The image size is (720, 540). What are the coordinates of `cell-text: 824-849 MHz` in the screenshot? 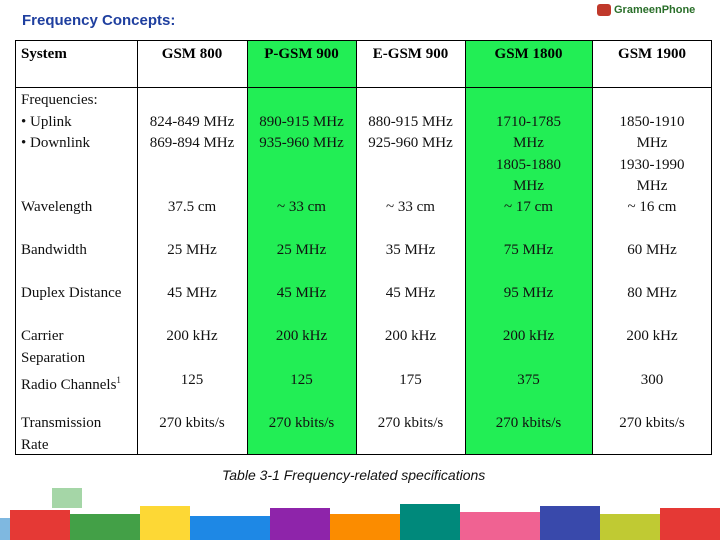 It's located at (192, 121).